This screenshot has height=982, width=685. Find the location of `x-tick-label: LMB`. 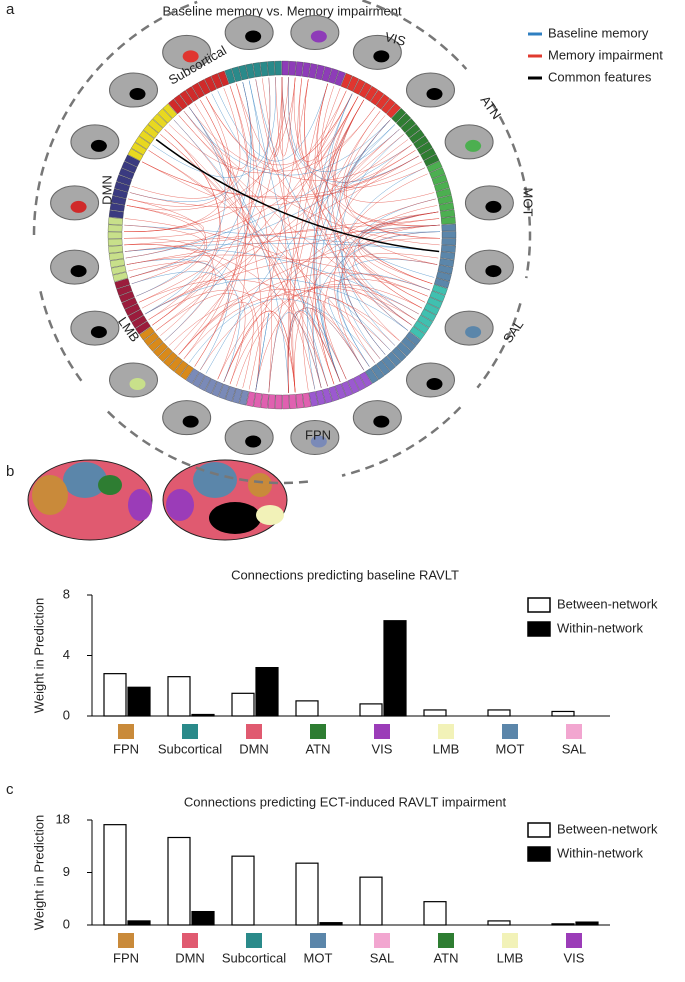

x-tick-label: LMB is located at coordinates (510, 957).